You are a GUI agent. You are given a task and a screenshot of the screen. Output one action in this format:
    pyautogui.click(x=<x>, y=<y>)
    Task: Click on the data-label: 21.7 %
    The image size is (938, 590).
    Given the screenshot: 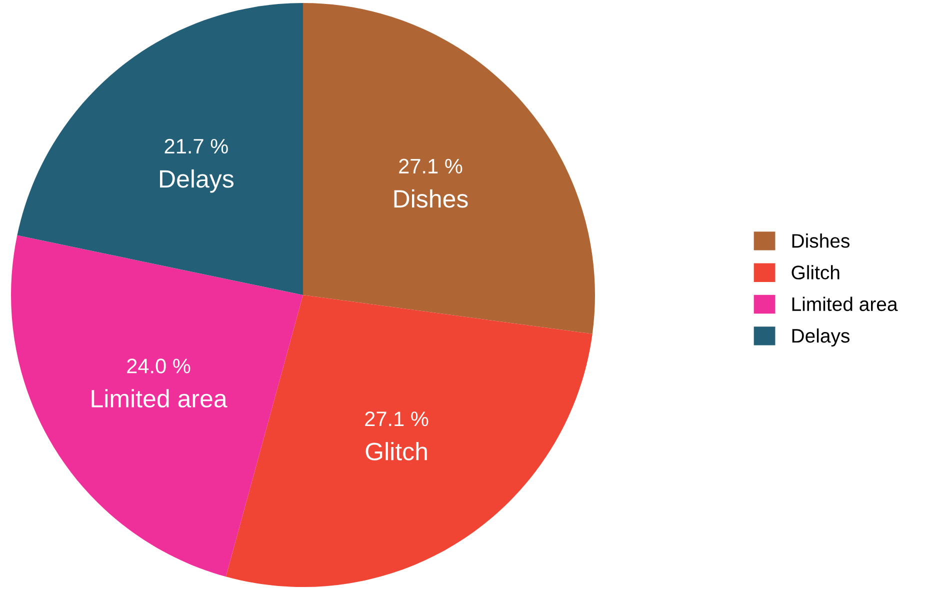 What is the action you would take?
    pyautogui.click(x=196, y=146)
    